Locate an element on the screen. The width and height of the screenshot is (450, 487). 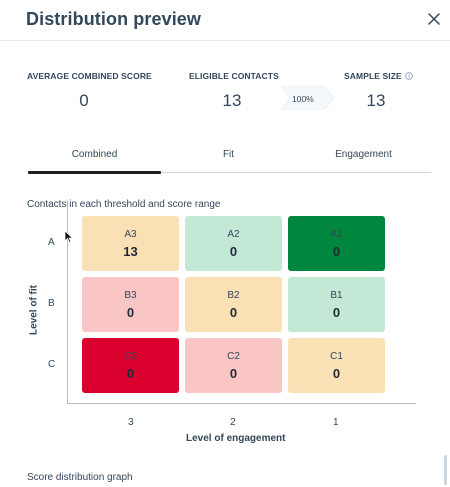
sample-size-label: SAMPLE SIZE is located at coordinates (378, 76).